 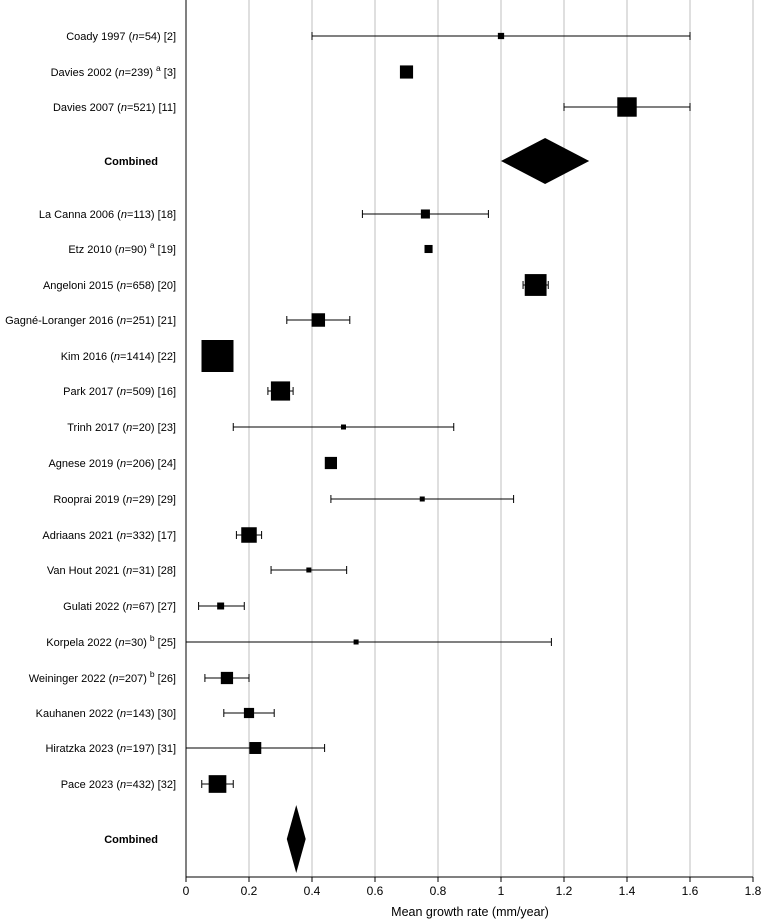 What do you see at coordinates (154, 571) in the screenshot?
I see `sample-size: =31) [28]` at bounding box center [154, 571].